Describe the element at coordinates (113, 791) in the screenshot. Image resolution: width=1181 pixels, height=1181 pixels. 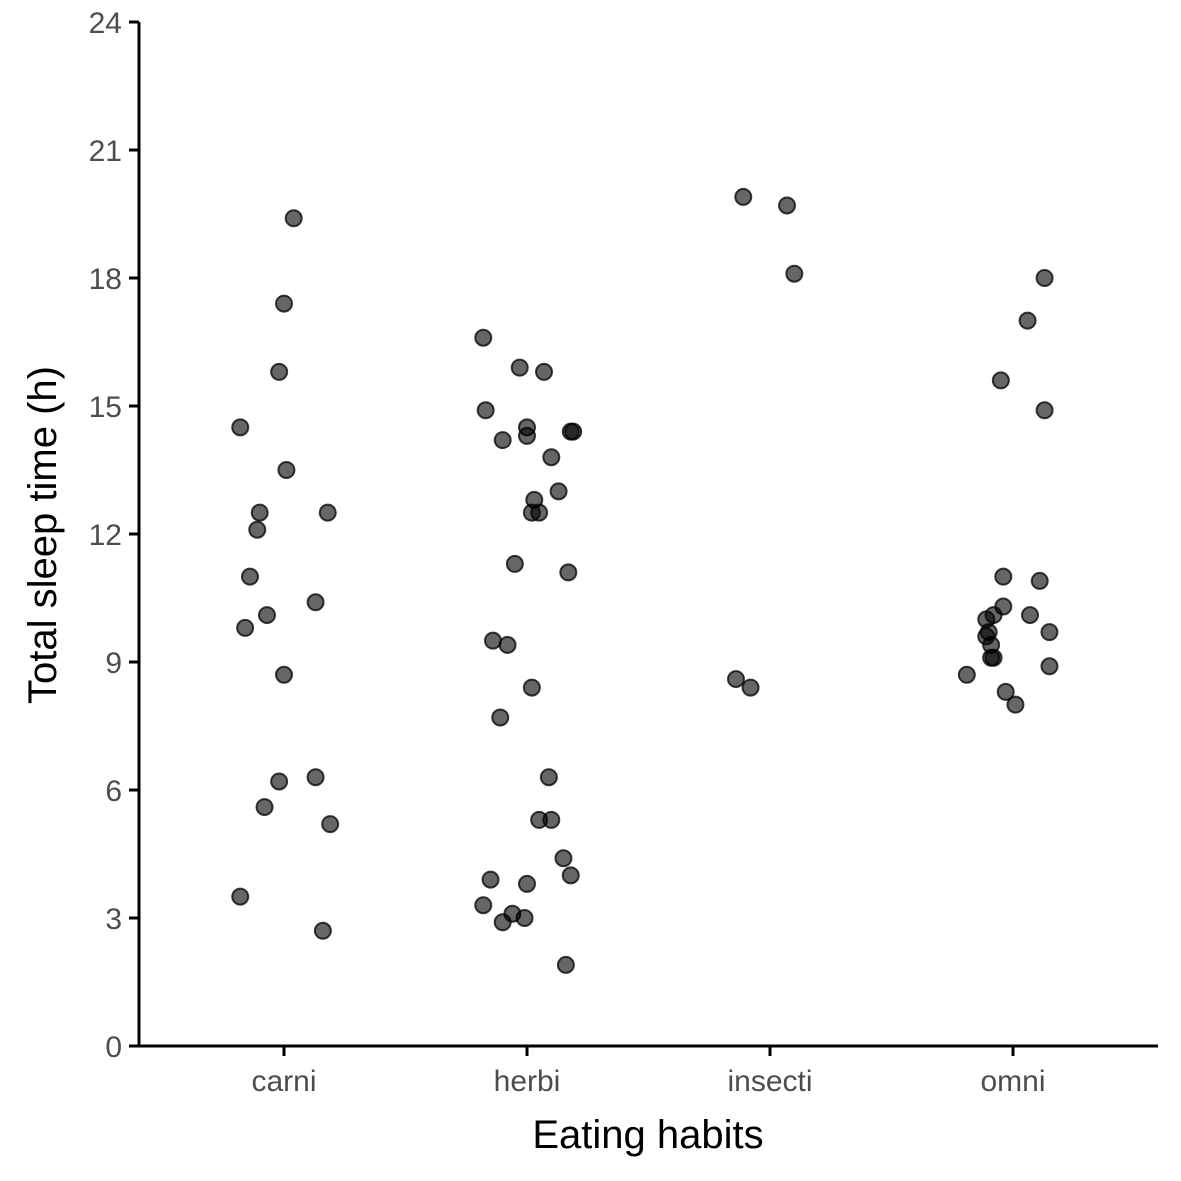
I see `y-tick-label: 6` at that location.